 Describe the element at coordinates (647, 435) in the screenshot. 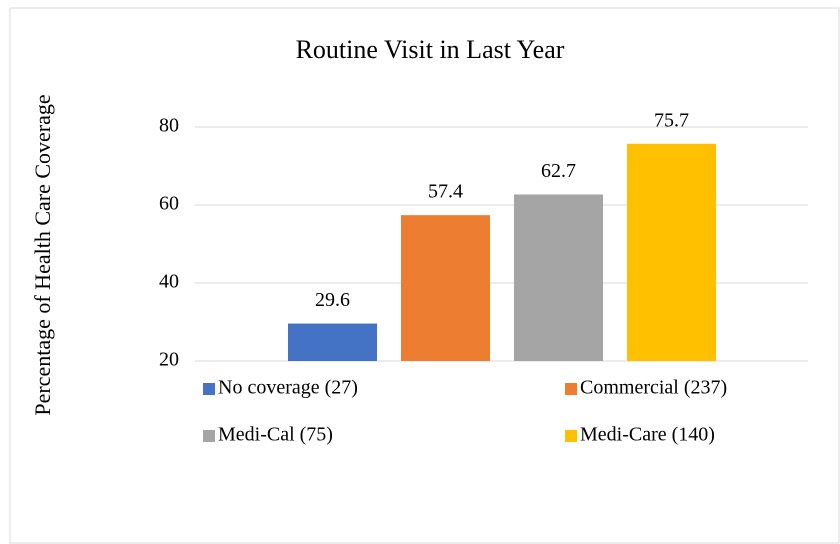

I see `legend-label: Medi-Care (140)` at that location.